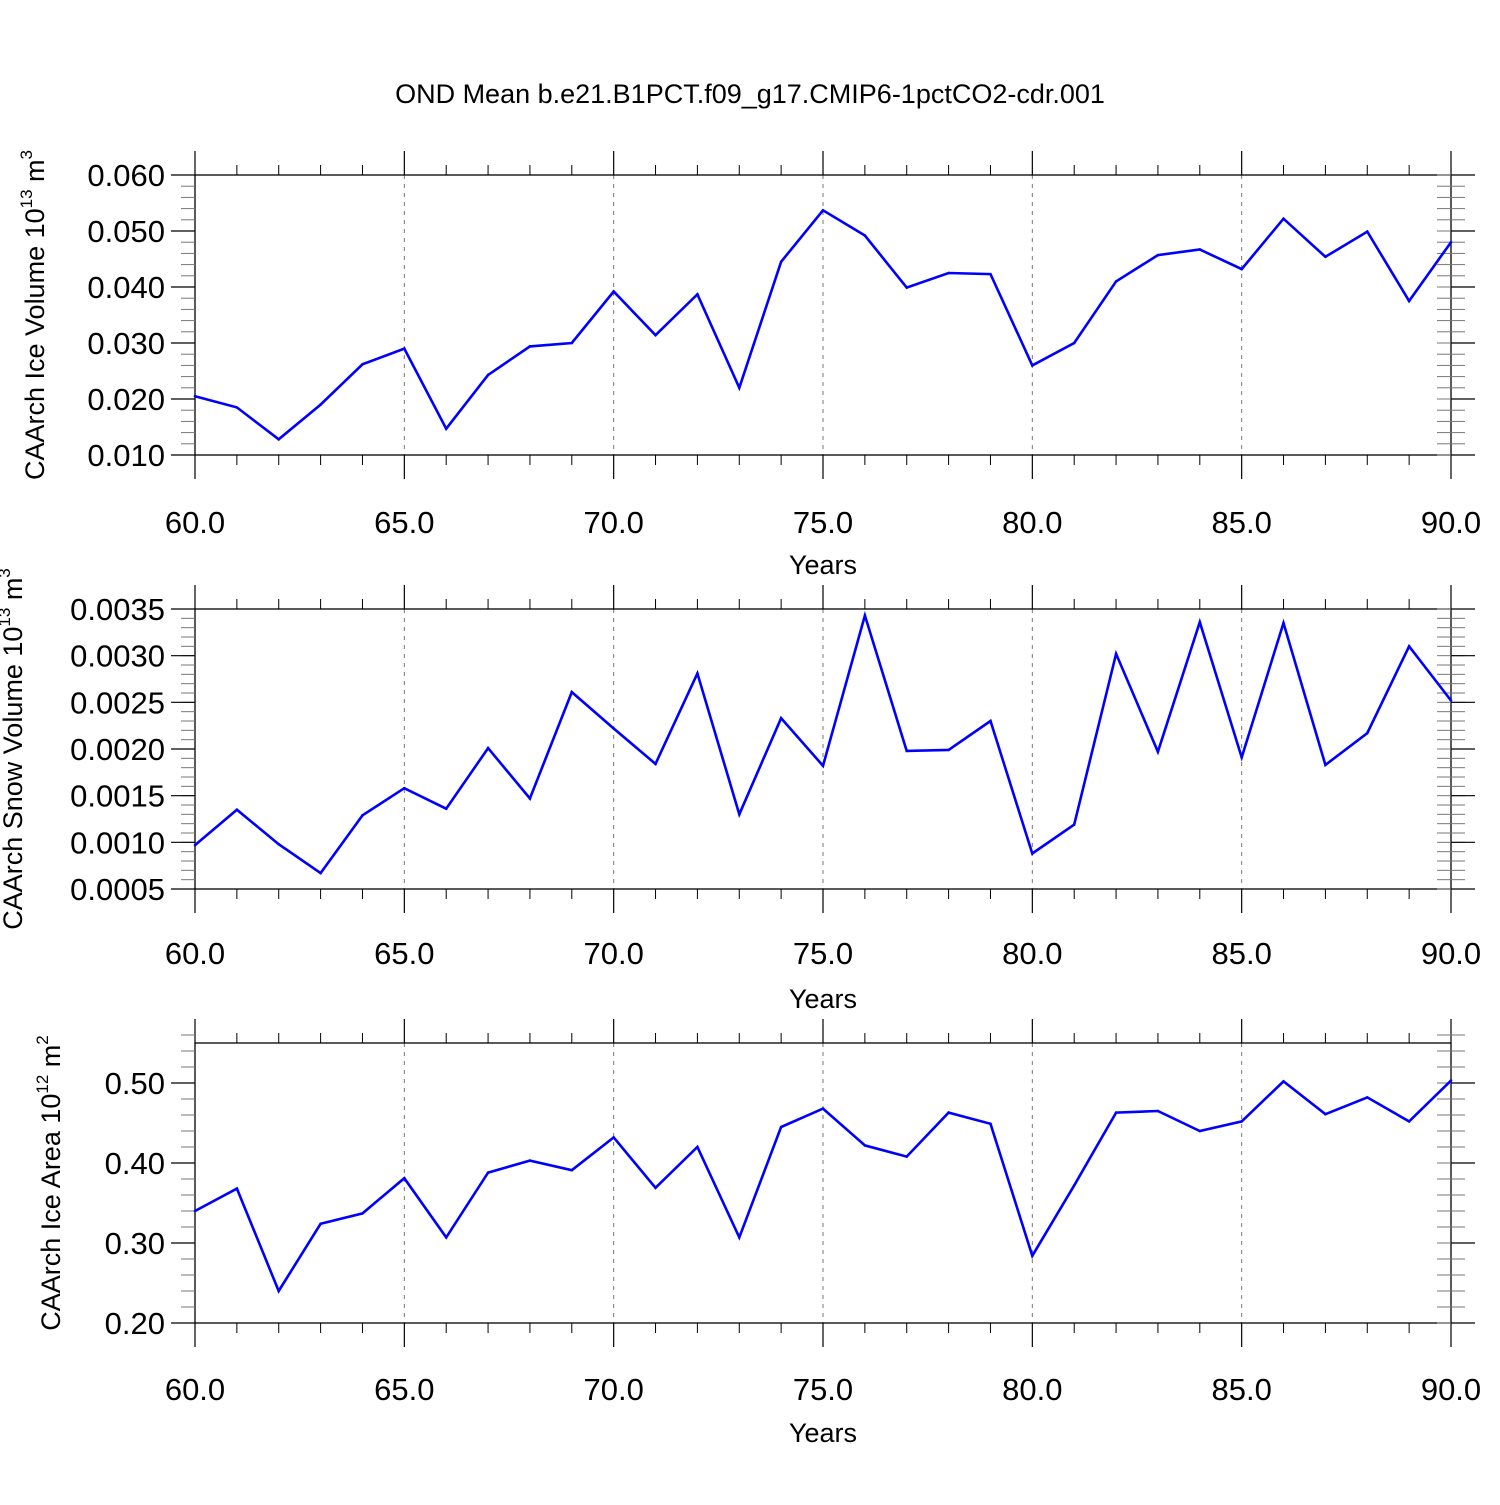  I want to click on x-tick-label: 75.0, so click(823, 953).